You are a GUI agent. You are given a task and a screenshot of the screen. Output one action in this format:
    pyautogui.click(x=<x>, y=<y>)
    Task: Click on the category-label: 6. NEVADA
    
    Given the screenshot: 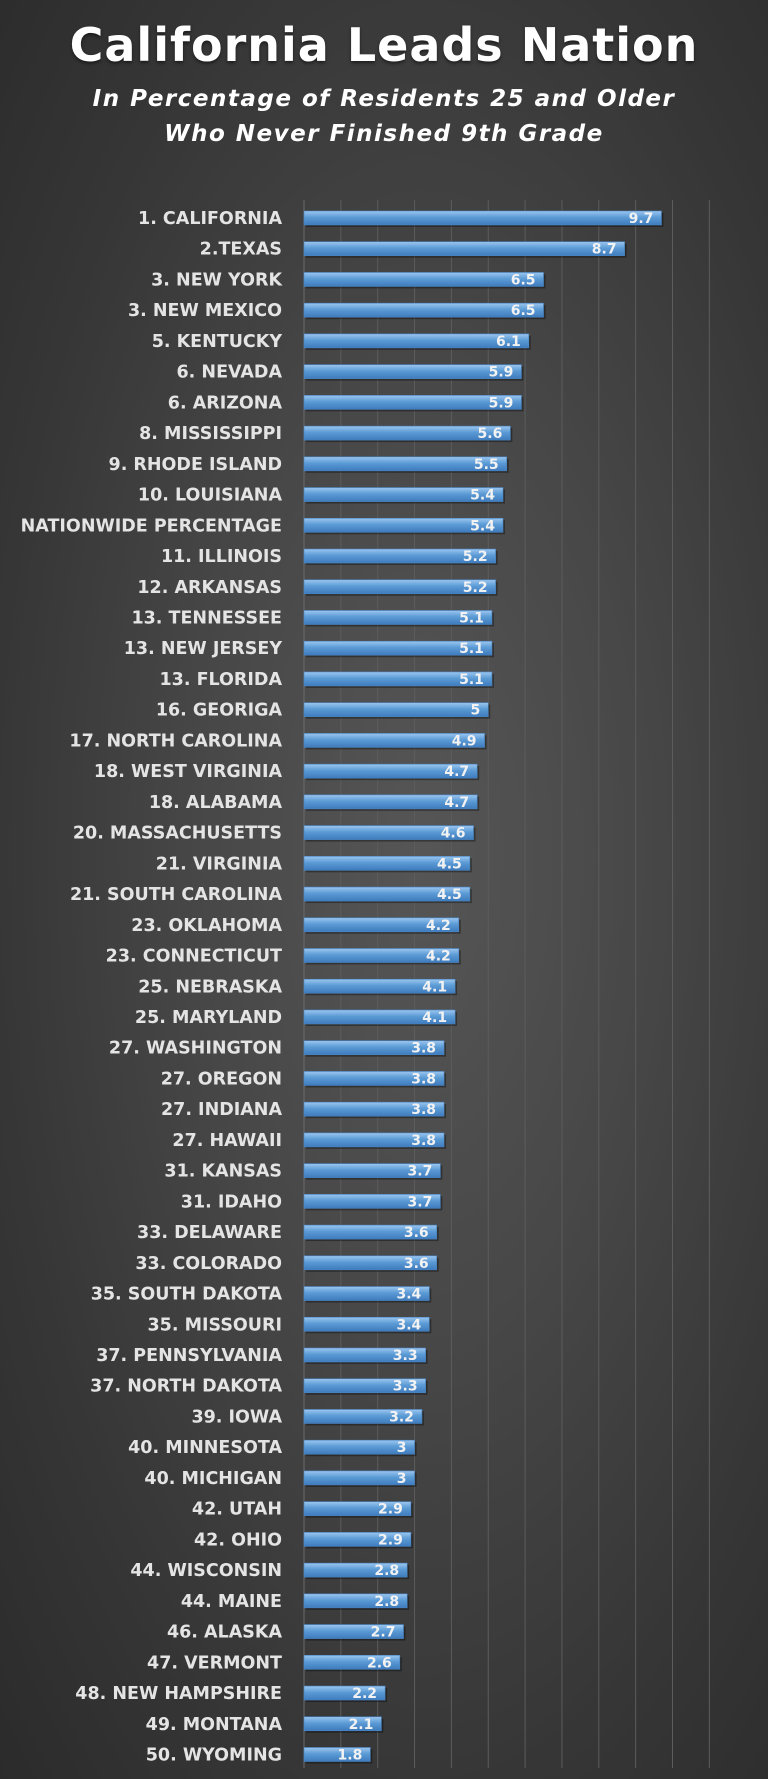 What is the action you would take?
    pyautogui.click(x=230, y=373)
    